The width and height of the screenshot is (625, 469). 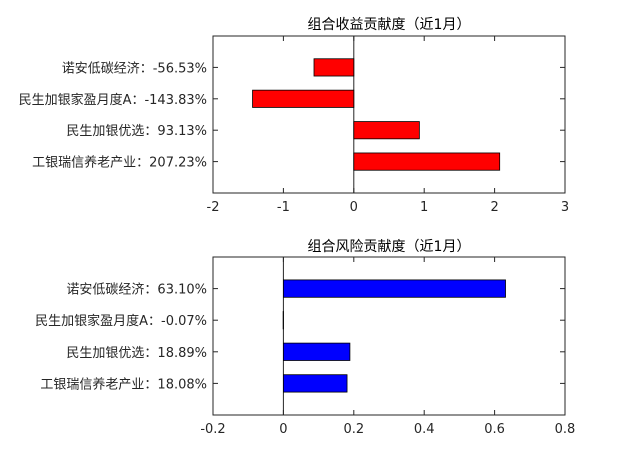 What do you see at coordinates (354, 207) in the screenshot?
I see `chart-return-xtick-label: 0` at bounding box center [354, 207].